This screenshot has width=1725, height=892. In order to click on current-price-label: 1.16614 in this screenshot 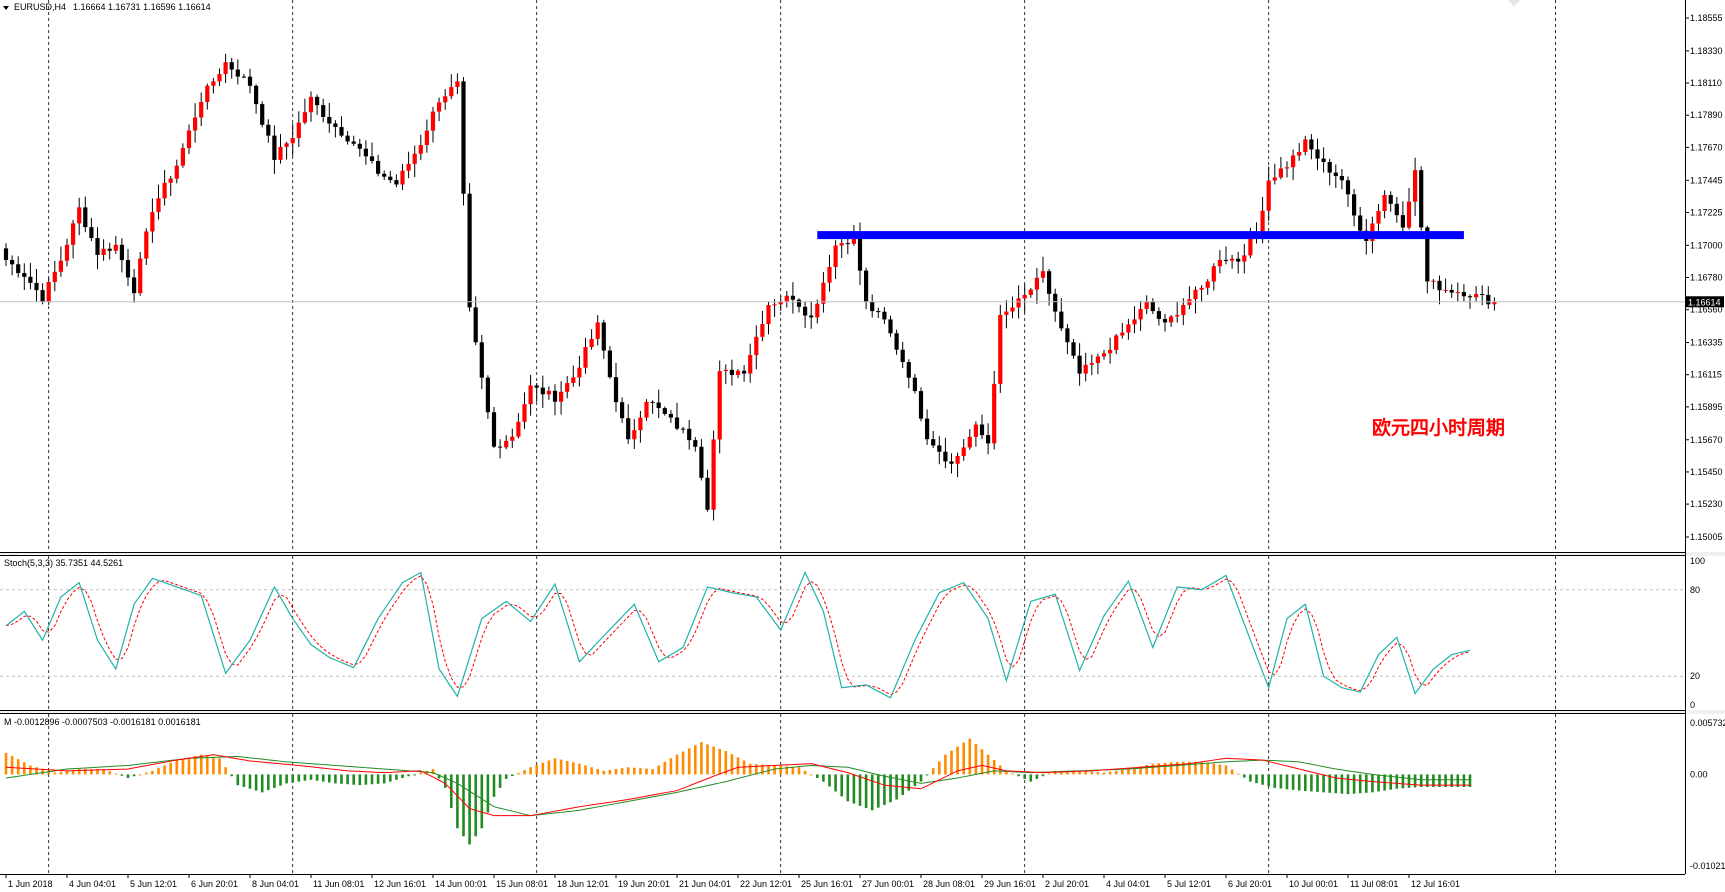, I will do `click(1704, 302)`.